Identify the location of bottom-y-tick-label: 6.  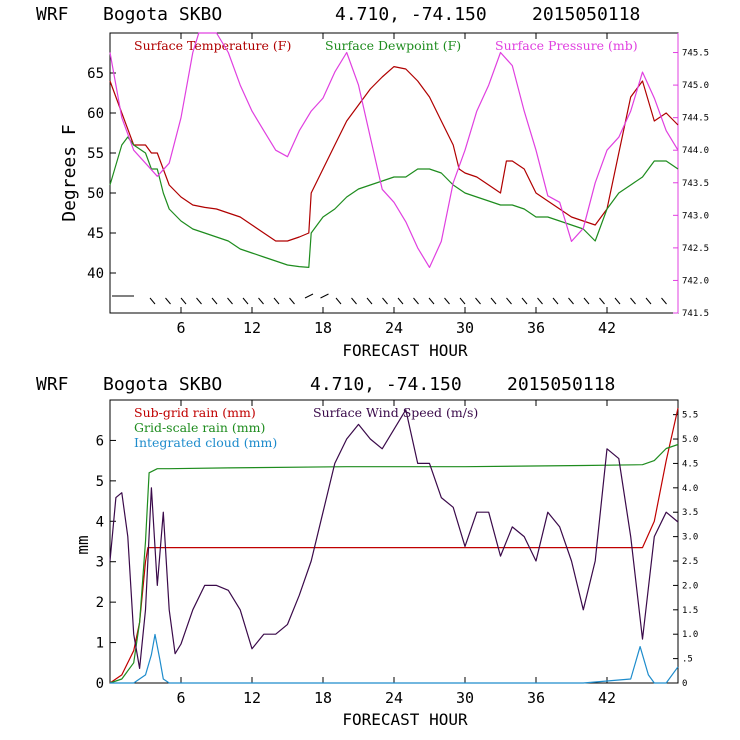
(100, 441).